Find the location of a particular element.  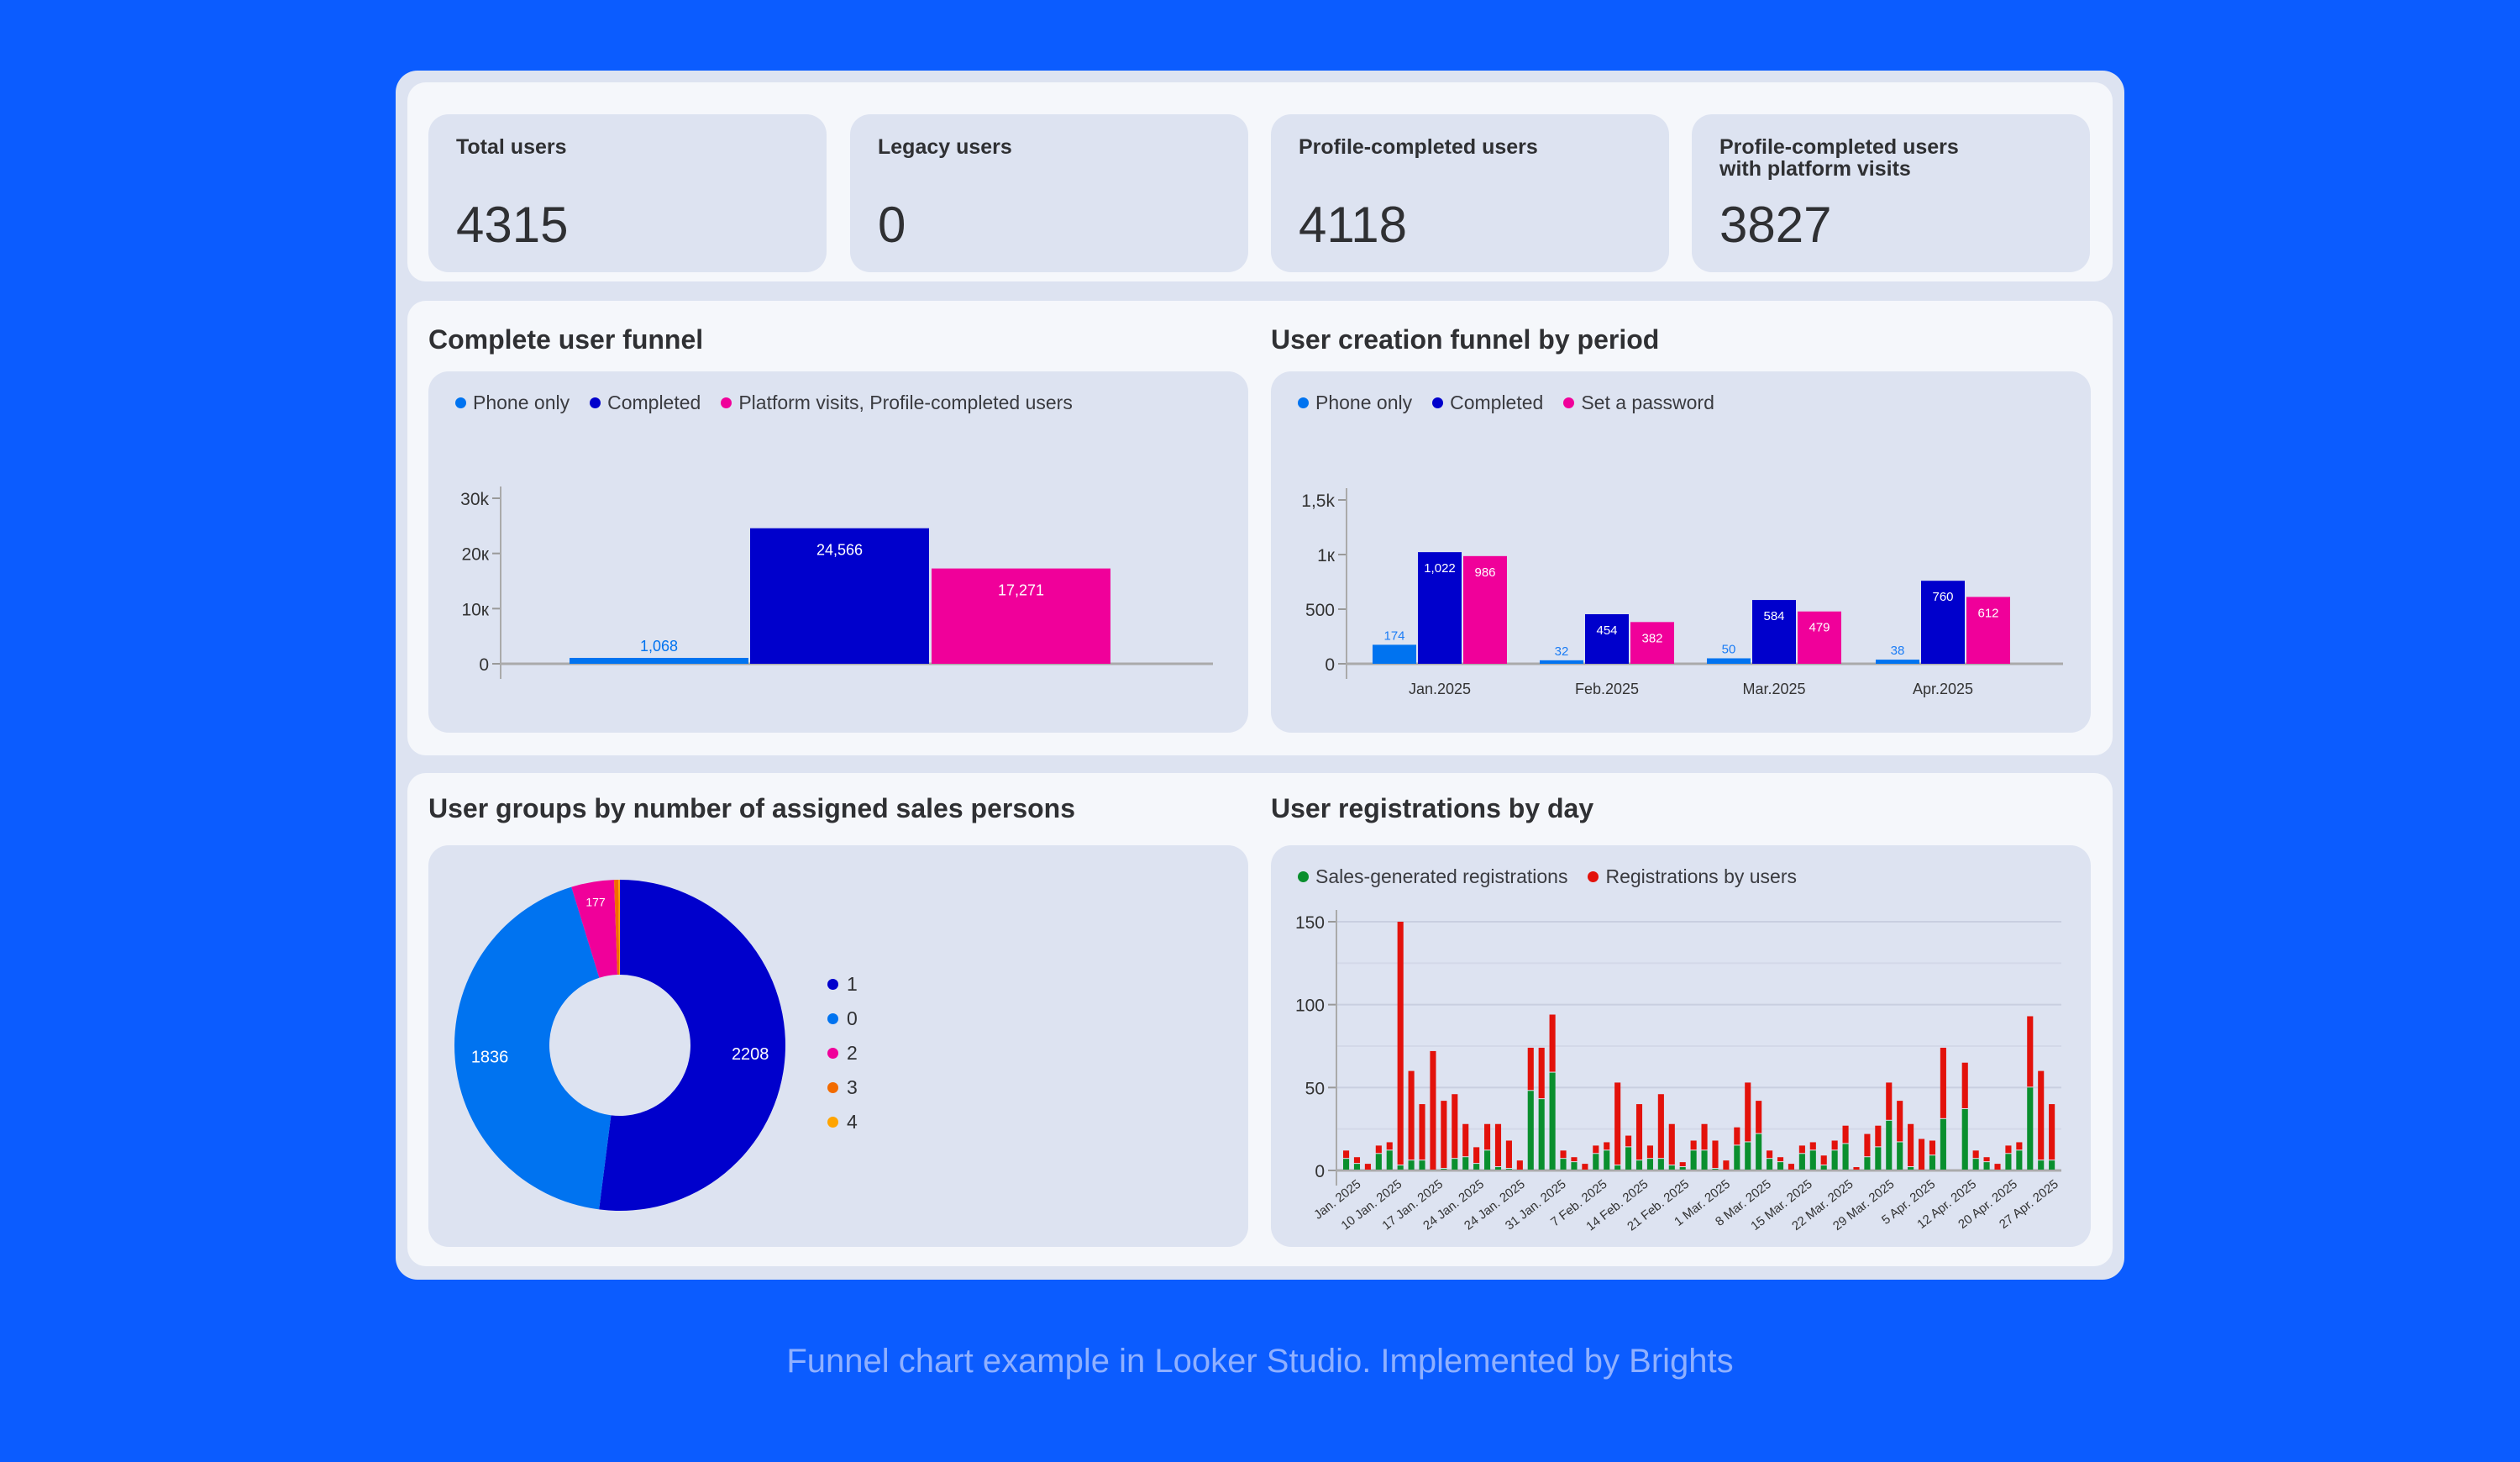

bar-data-label: 454 is located at coordinates (1606, 630).